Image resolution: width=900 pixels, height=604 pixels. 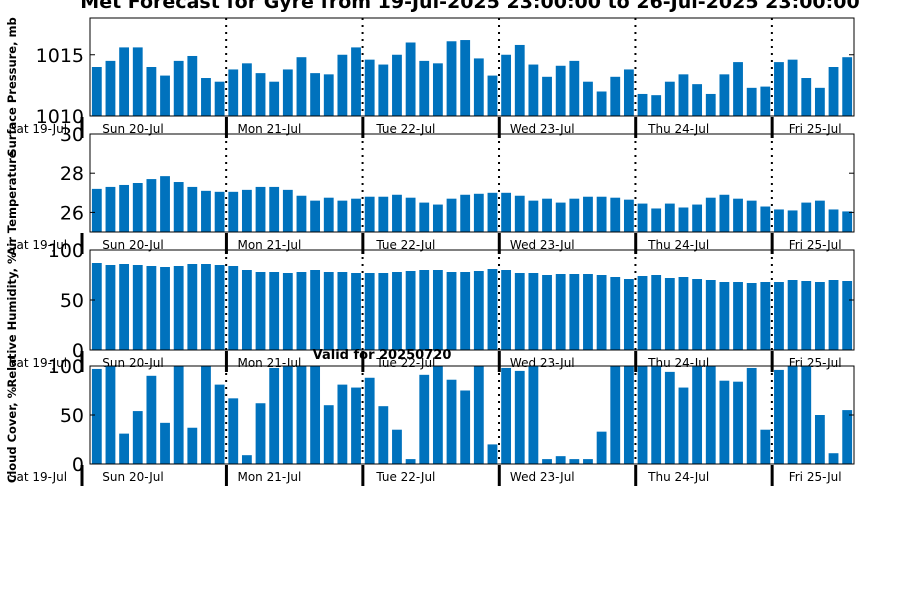 What do you see at coordinates (542, 129) in the screenshot?
I see `day-label-1-5: Wed 23-Jul` at bounding box center [542, 129].